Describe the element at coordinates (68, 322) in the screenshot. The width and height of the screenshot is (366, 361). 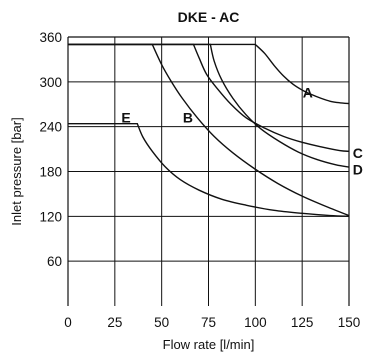
I see `x-tick-label-0: 0` at that location.